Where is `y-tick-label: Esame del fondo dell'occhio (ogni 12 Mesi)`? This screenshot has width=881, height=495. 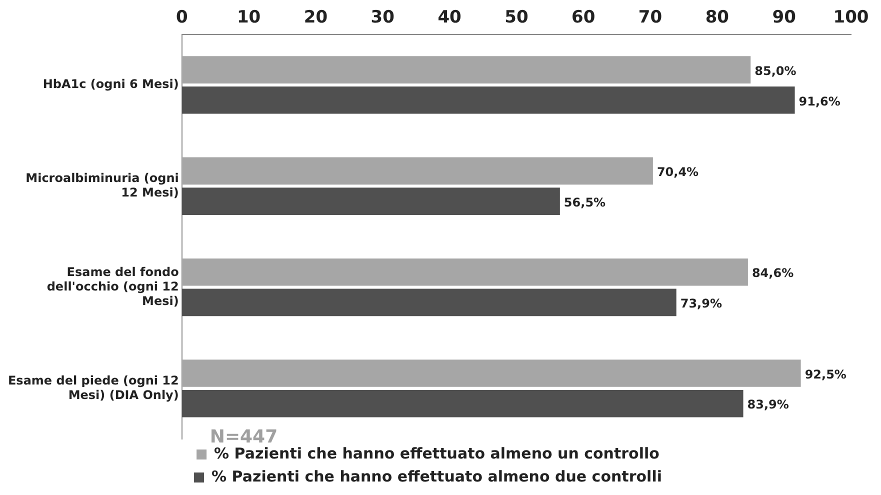 y-tick-label: Esame del fondo dell'occhio (ogni 12 Mesi) is located at coordinates (112, 286).